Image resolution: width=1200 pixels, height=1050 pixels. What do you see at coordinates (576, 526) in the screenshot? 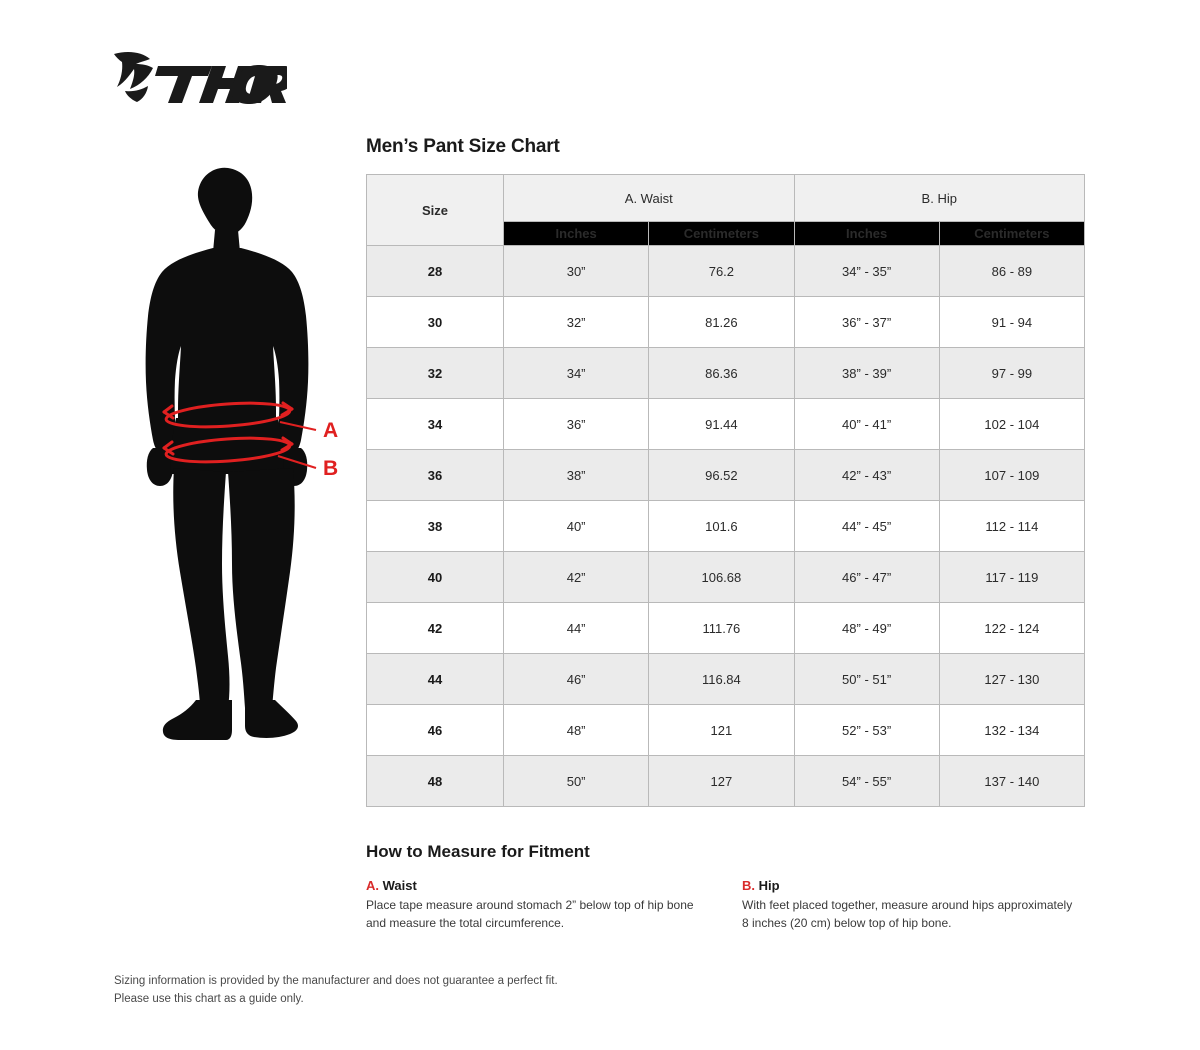
I see `cell-waist-inches: 40”` at bounding box center [576, 526].